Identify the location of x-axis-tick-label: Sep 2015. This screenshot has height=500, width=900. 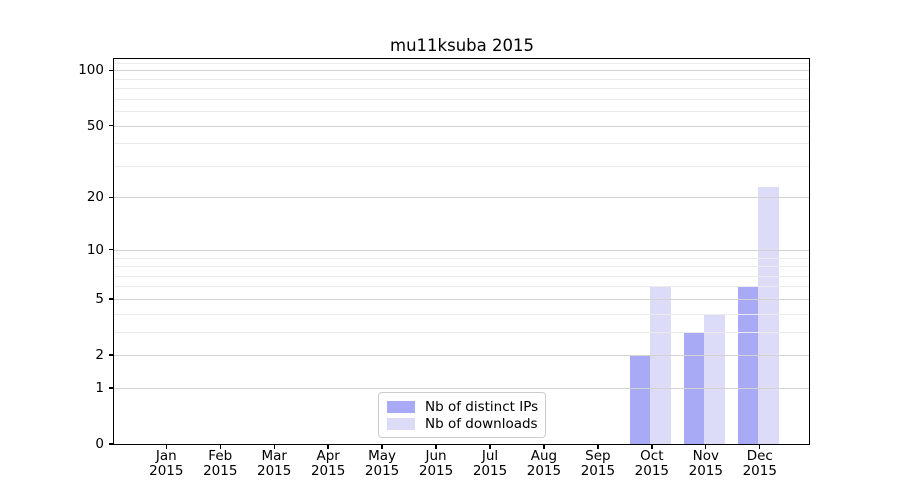
(598, 463).